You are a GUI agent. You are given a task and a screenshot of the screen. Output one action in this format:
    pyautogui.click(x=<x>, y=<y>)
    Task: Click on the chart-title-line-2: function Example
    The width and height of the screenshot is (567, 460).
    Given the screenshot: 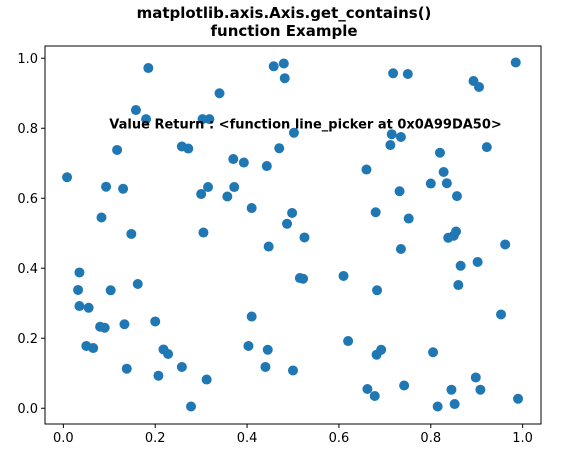 What is the action you would take?
    pyautogui.click(x=283, y=31)
    